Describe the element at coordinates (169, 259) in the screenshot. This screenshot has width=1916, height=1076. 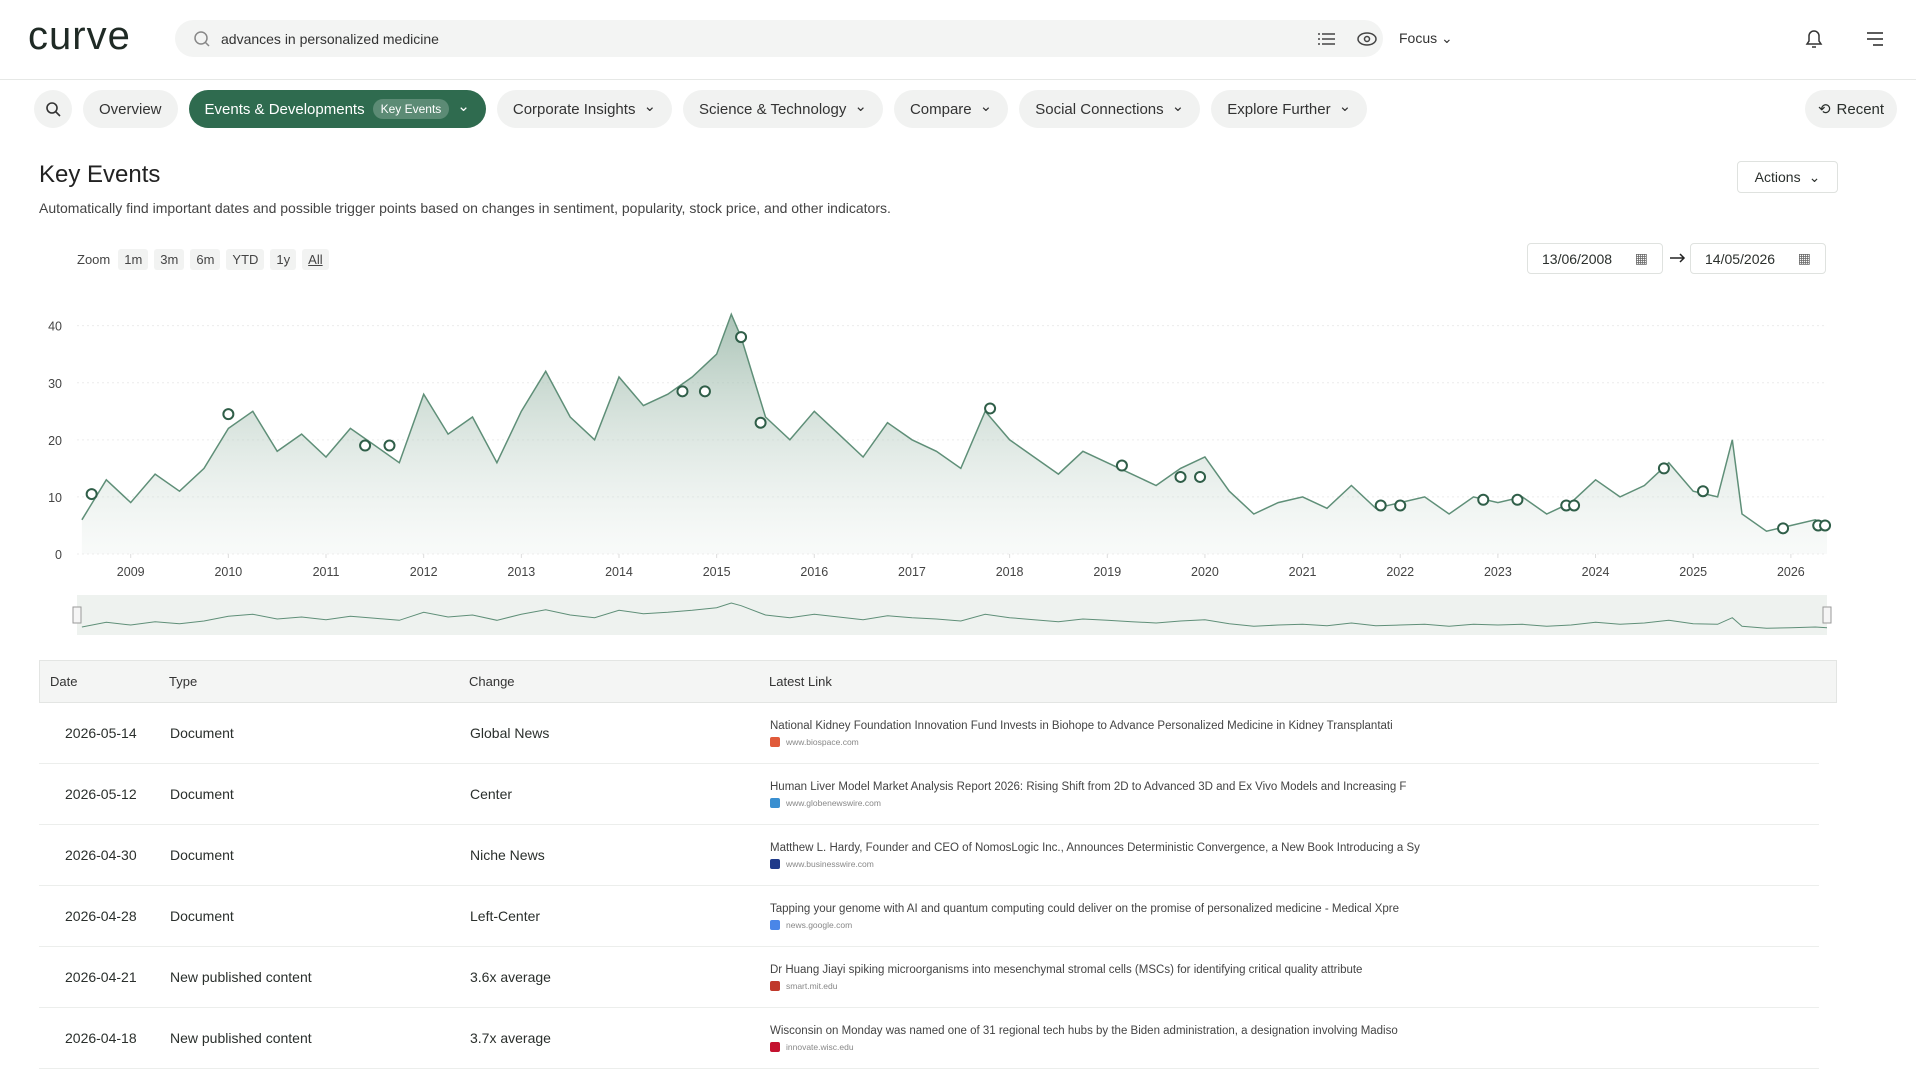
I see `zoom-button: 3m` at that location.